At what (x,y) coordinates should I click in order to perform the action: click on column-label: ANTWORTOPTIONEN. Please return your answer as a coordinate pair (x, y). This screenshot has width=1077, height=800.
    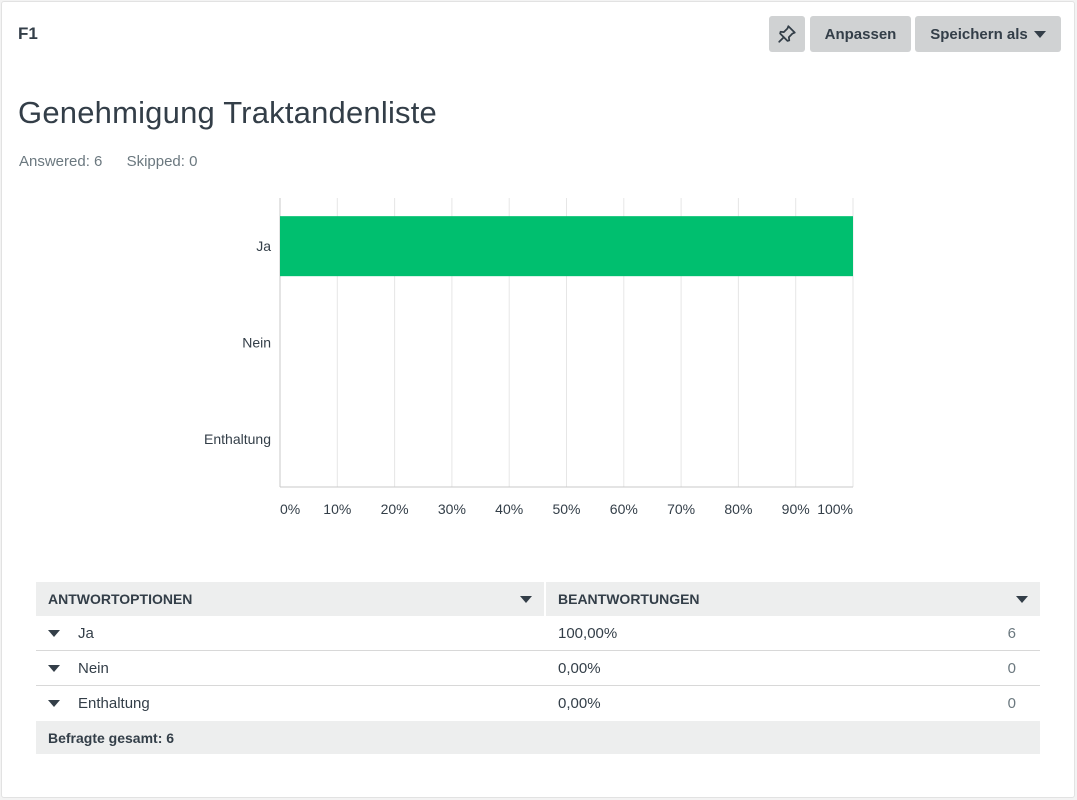
    Looking at the image, I should click on (120, 599).